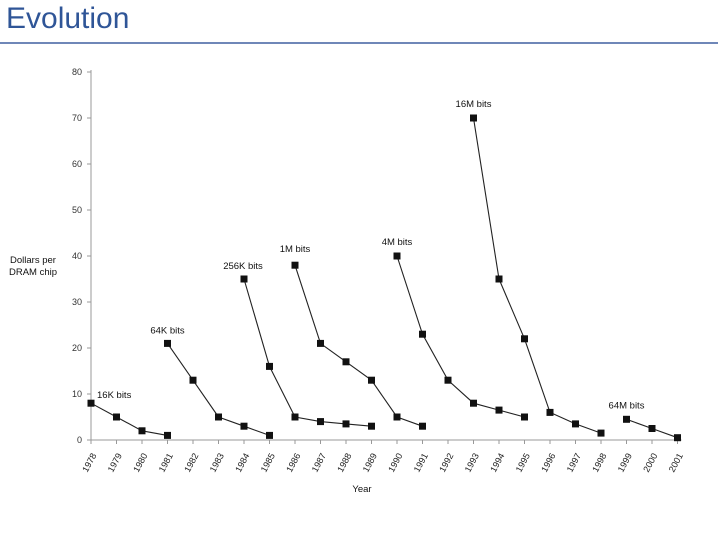 This screenshot has width=720, height=540. I want to click on series-256k-bits, so click(307, 352).